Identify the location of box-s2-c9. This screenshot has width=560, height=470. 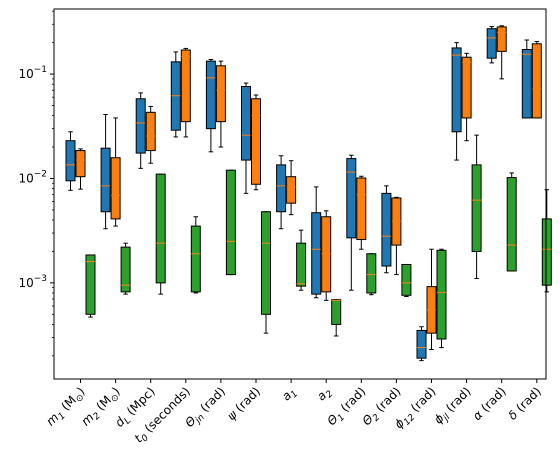
(361, 212).